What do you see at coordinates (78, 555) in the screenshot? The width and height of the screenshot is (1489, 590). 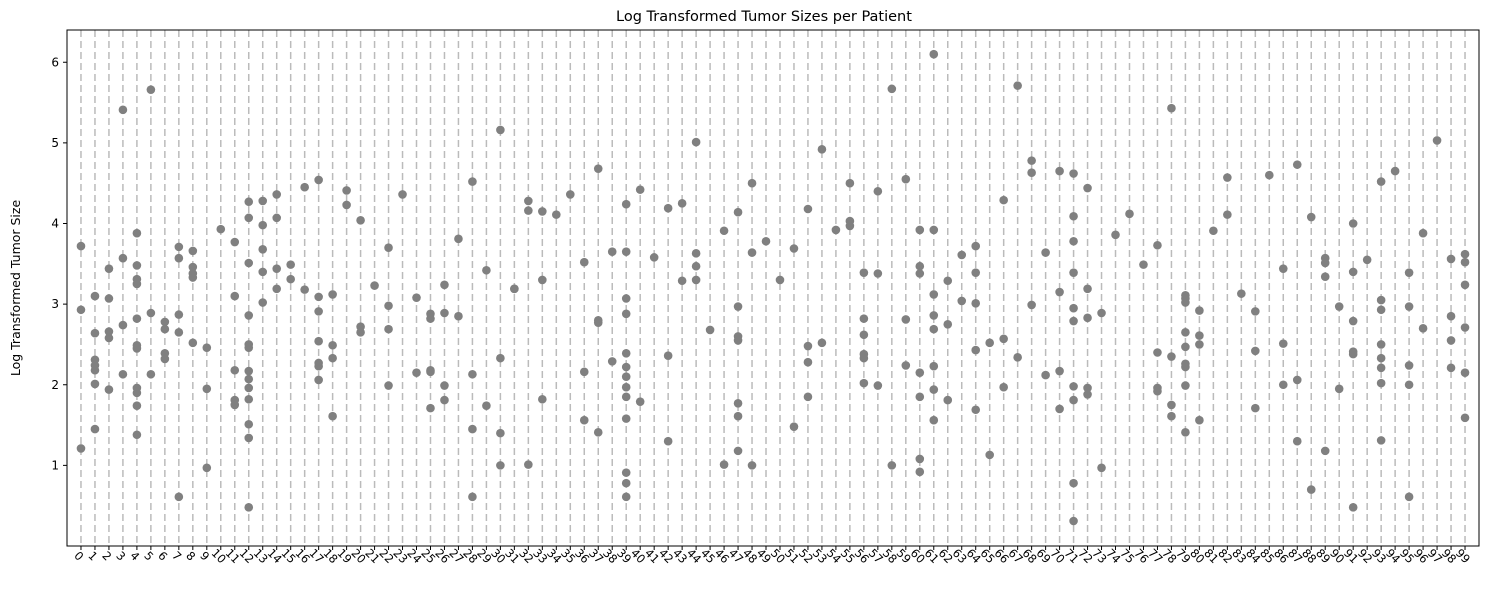 I see `x-tick-label-0: 0` at bounding box center [78, 555].